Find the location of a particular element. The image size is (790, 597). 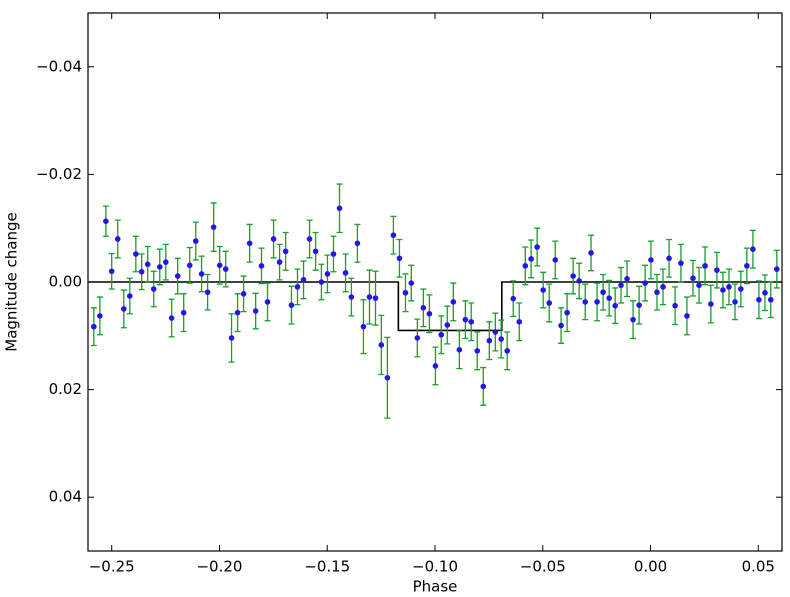

x-axis-label: Phase is located at coordinates (435, 587).